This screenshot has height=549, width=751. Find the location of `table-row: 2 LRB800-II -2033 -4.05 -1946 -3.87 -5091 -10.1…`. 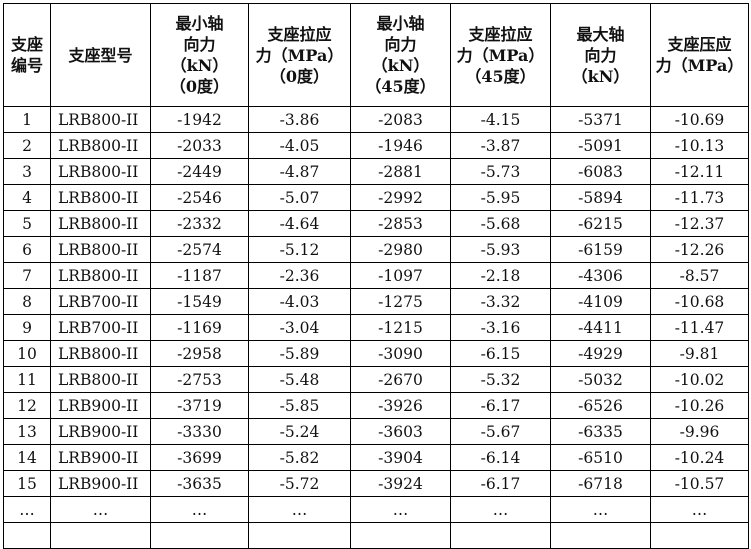

table-row: 2 LRB800-II -2033 -4.05 -1946 -3.87 -5091 -10.1… is located at coordinates (376, 145).